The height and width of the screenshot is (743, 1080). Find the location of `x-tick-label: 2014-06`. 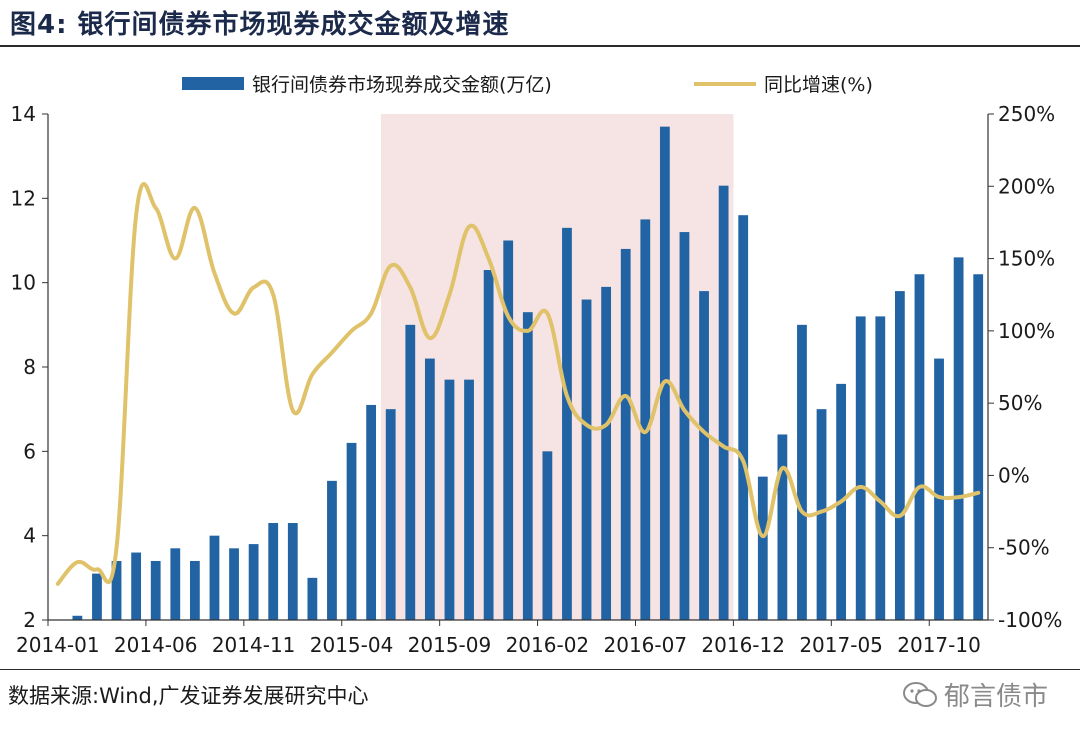

x-tick-label: 2014-06 is located at coordinates (156, 645).